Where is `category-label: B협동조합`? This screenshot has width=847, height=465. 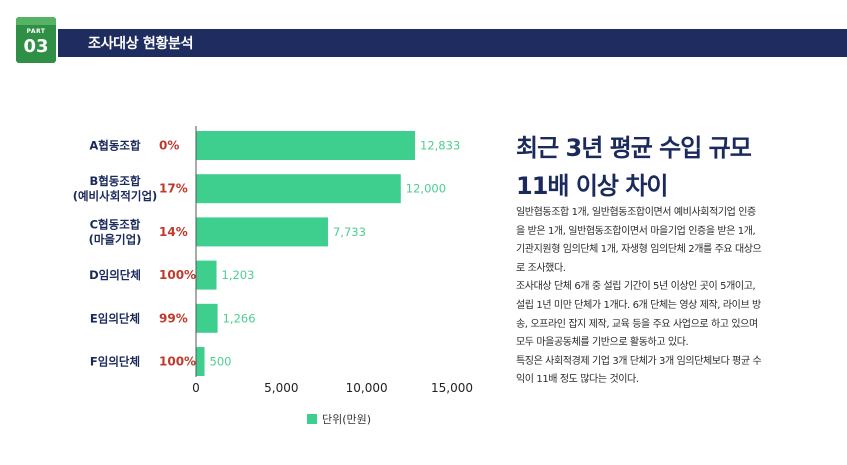 category-label: B협동조합 is located at coordinates (115, 181).